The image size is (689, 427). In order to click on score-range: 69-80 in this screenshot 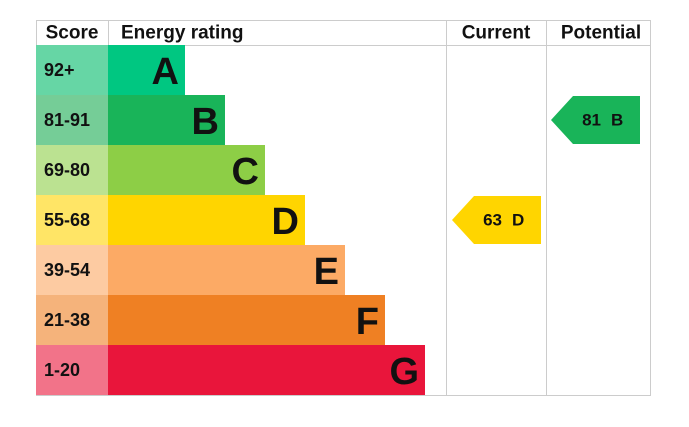, I will do `click(67, 170)`.